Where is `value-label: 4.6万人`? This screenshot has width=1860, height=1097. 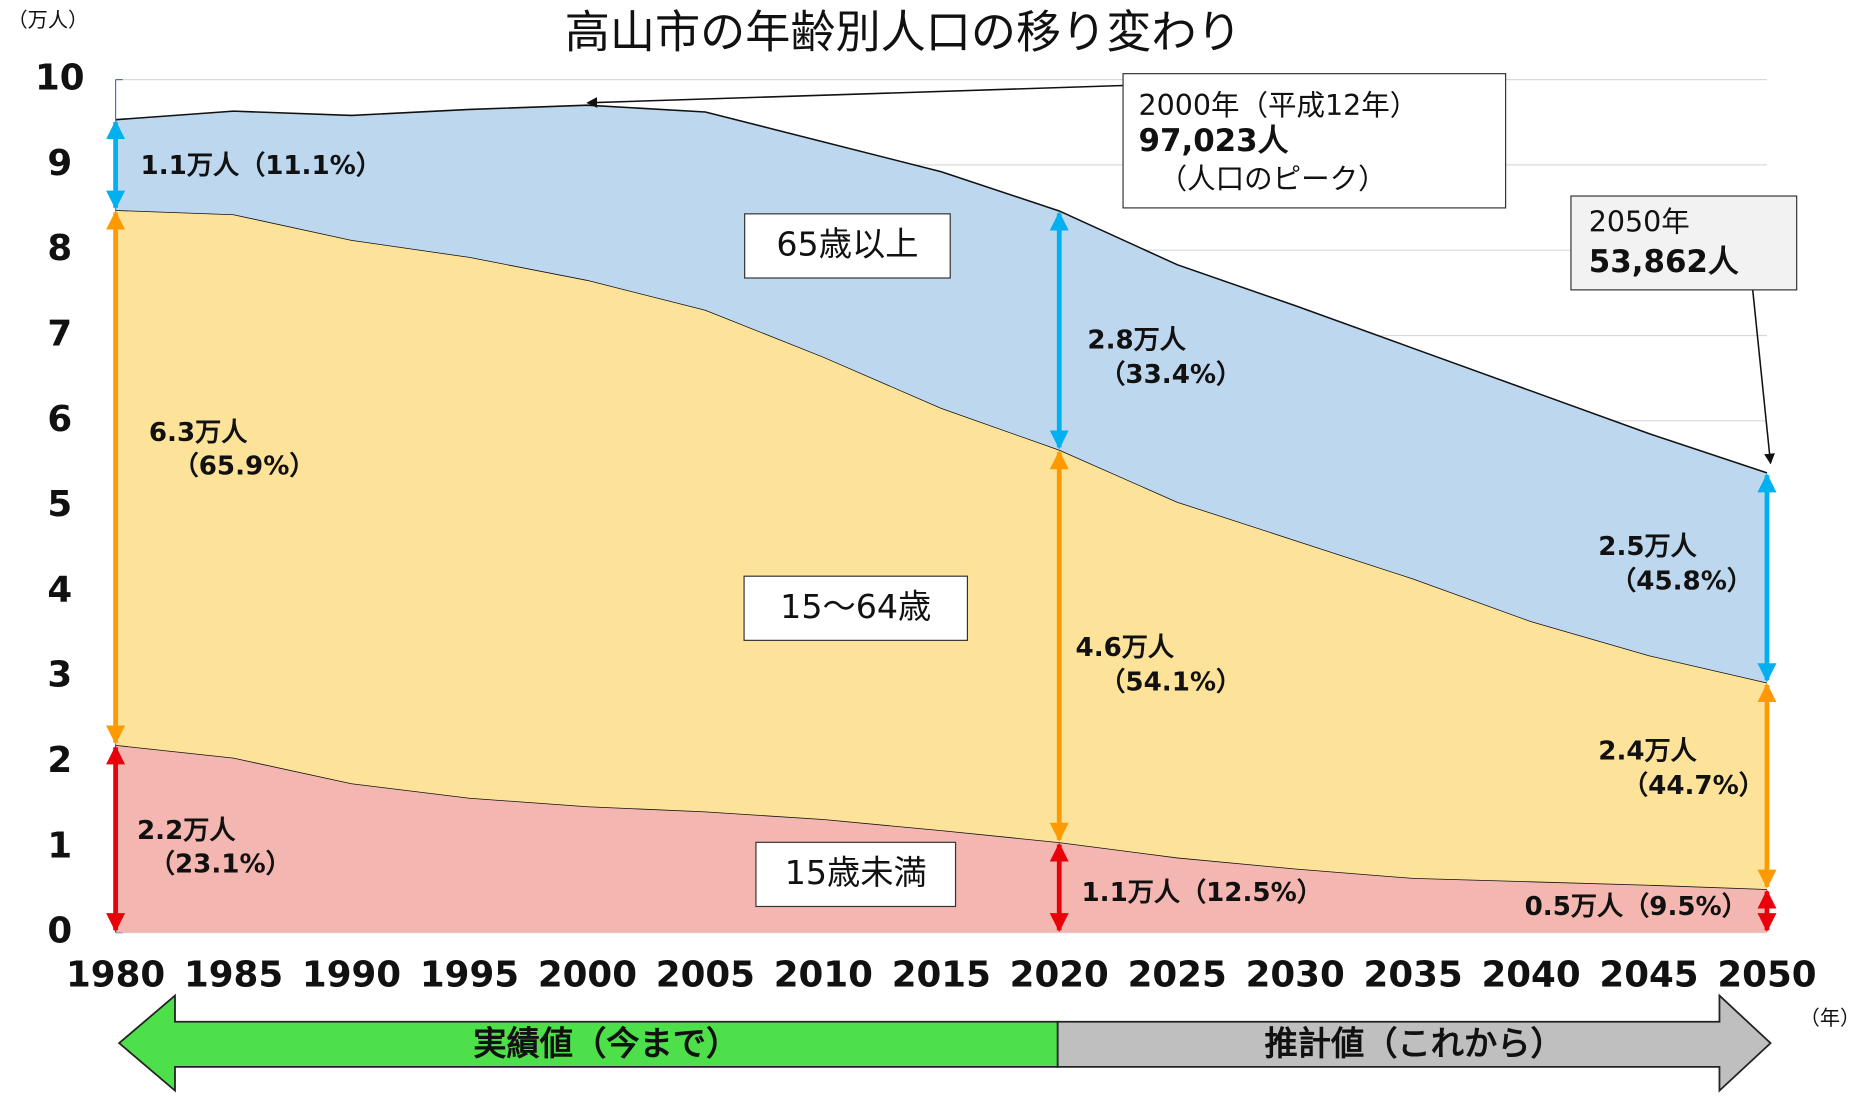
value-label: 4.6万人 is located at coordinates (1125, 648).